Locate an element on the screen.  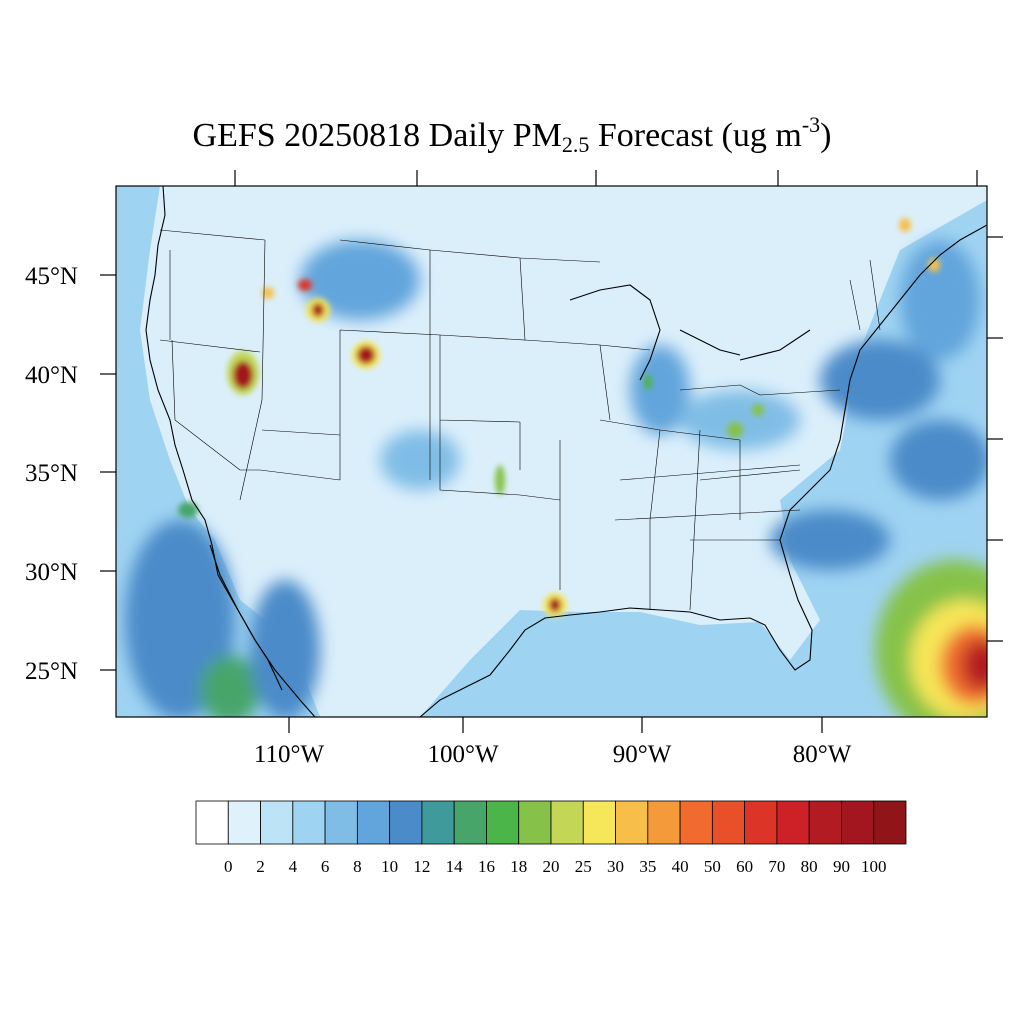
gulf-coast is located at coordinates (616, 645).